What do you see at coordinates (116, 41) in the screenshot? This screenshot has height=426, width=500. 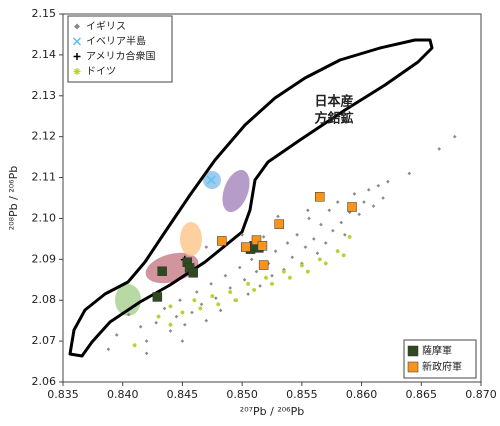 I see `legend-label: イベリア半島` at bounding box center [116, 41].